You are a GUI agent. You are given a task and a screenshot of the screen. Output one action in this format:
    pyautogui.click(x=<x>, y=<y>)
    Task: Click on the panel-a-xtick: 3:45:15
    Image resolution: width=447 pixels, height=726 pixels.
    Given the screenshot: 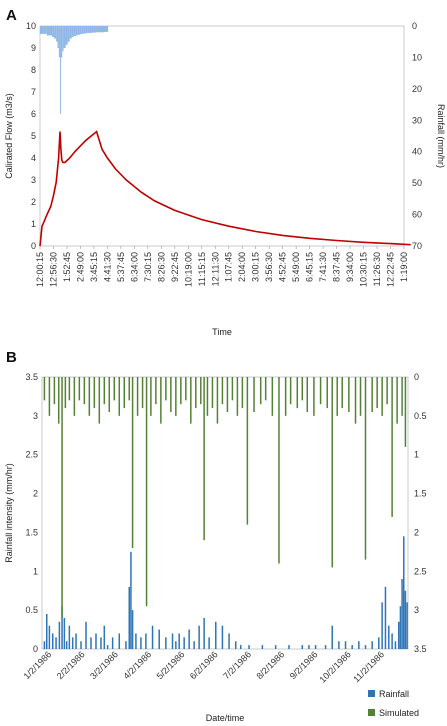 What is the action you would take?
    pyautogui.click(x=94, y=267)
    